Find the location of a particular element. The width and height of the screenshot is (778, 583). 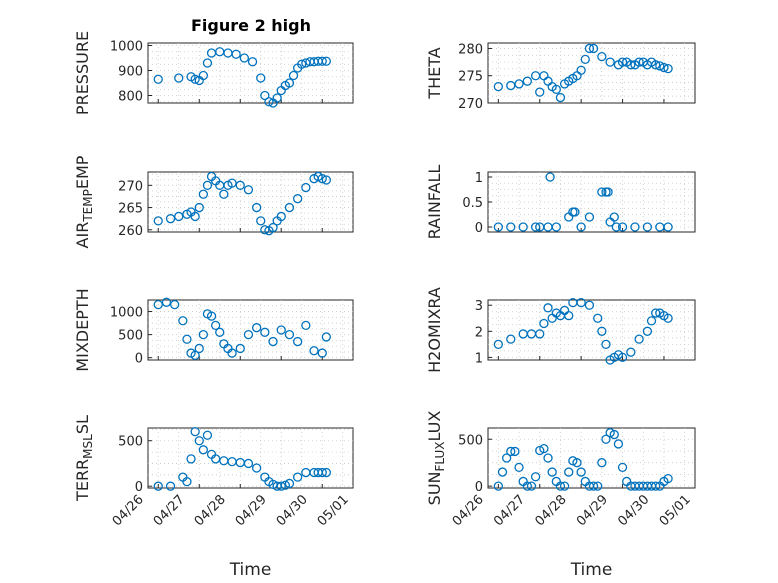

subplot-1: 800 900 1000 PRESSURE is located at coordinates (213, 73).